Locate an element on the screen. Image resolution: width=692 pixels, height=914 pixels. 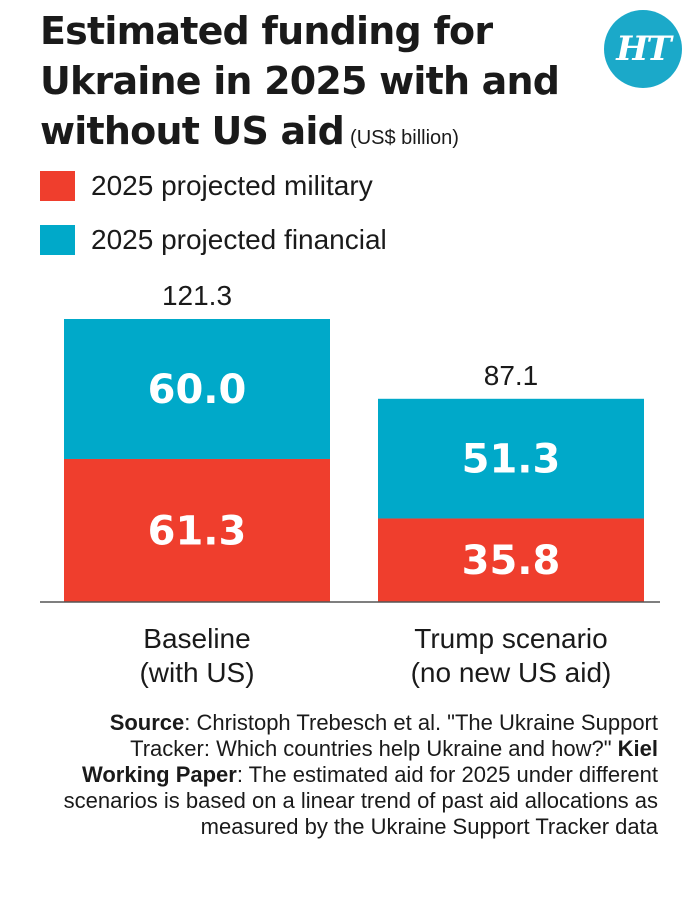
data-label-military-1: 35.8 is located at coordinates (511, 561).